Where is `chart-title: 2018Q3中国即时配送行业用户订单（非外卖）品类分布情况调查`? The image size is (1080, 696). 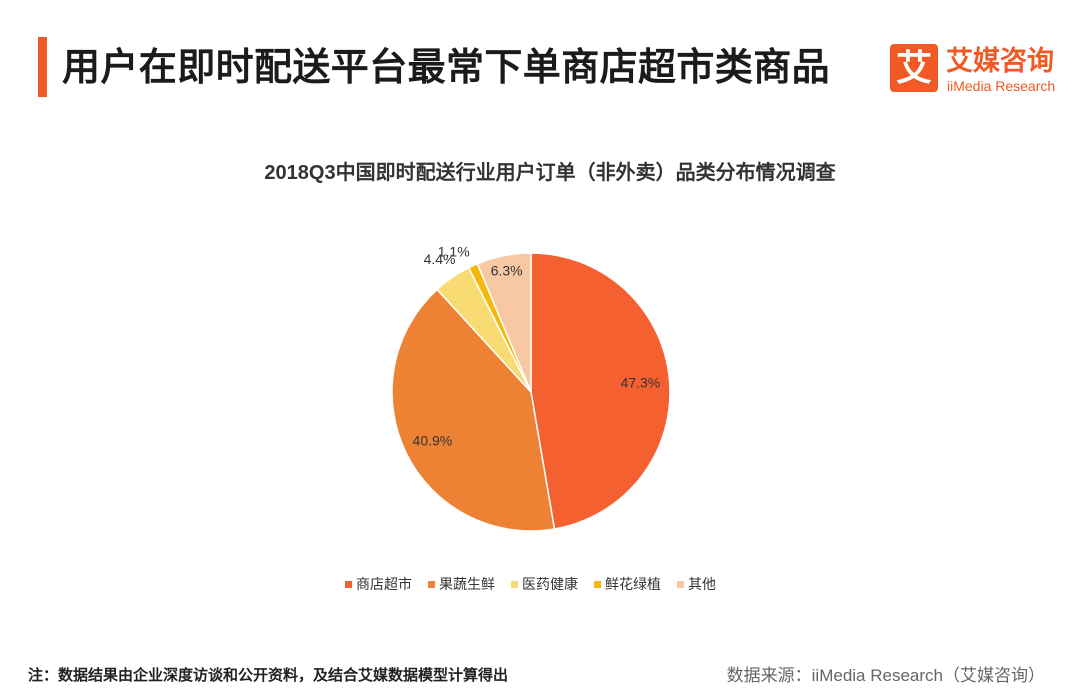 chart-title: 2018Q3中国即时配送行业用户订单（非外卖）品类分布情况调查 is located at coordinates (550, 173).